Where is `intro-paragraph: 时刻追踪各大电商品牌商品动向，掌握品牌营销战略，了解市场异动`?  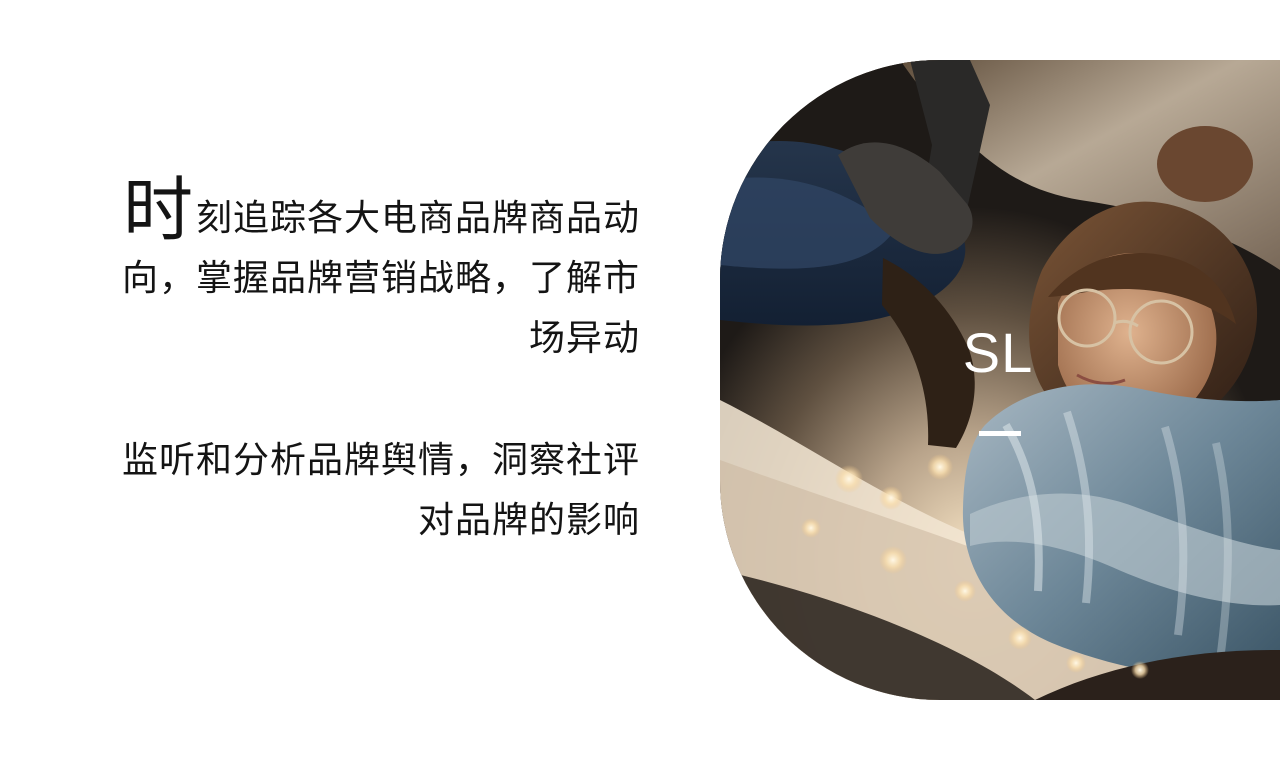
intro-paragraph: 时刻追踪各大电商品牌商品动向，掌握品牌营销战略，了解市场异动 is located at coordinates (370, 272).